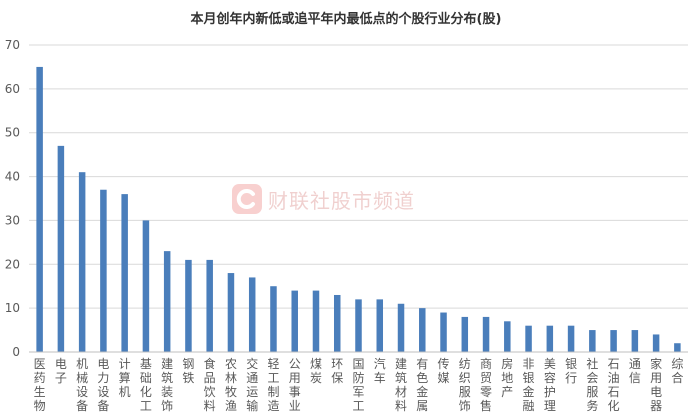 The image size is (692, 419). What do you see at coordinates (61, 371) in the screenshot?
I see `x-category-label: 电子` at bounding box center [61, 371].